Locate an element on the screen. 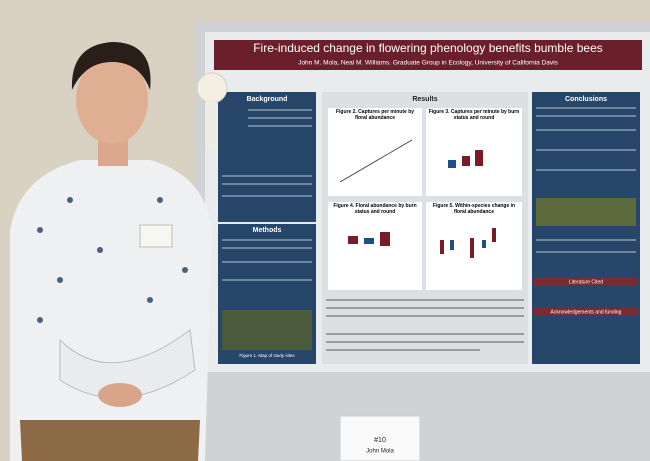 The width and height of the screenshot is (650, 461). section-heading: Methods is located at coordinates (267, 230).